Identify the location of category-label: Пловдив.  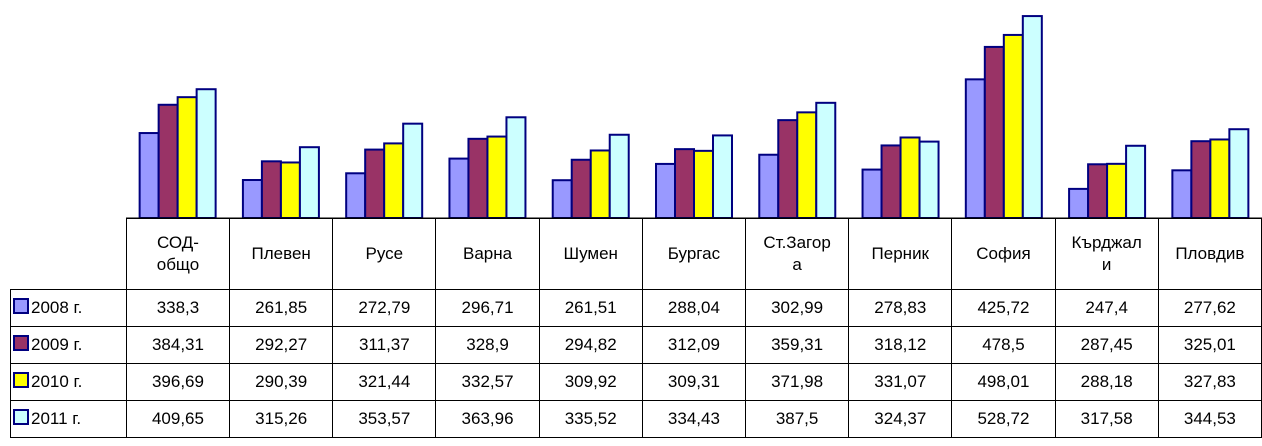
(1210, 253).